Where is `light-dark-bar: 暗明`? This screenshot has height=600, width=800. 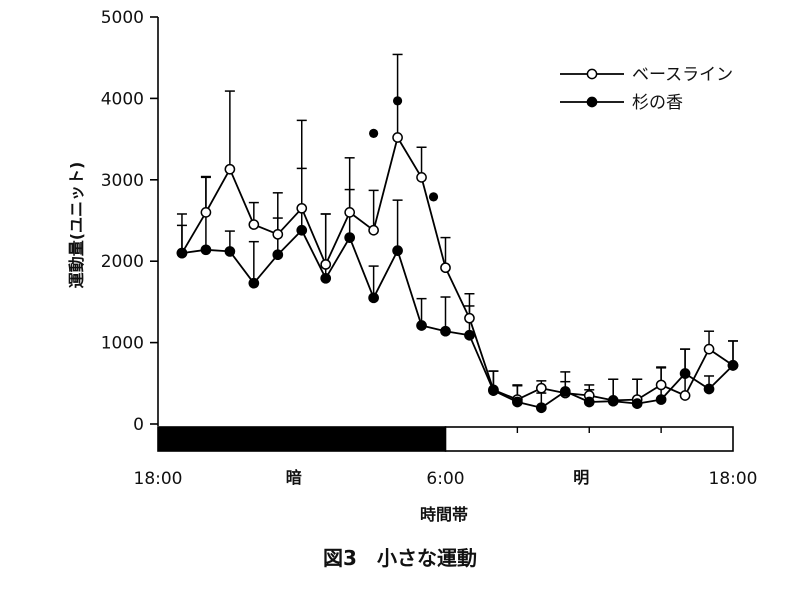 light-dark-bar: 暗明 is located at coordinates (445, 456).